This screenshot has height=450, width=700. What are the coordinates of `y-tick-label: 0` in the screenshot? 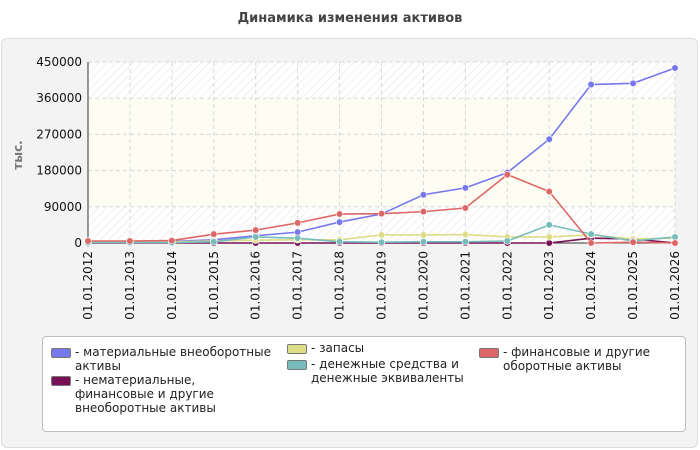 It's located at (78, 243).